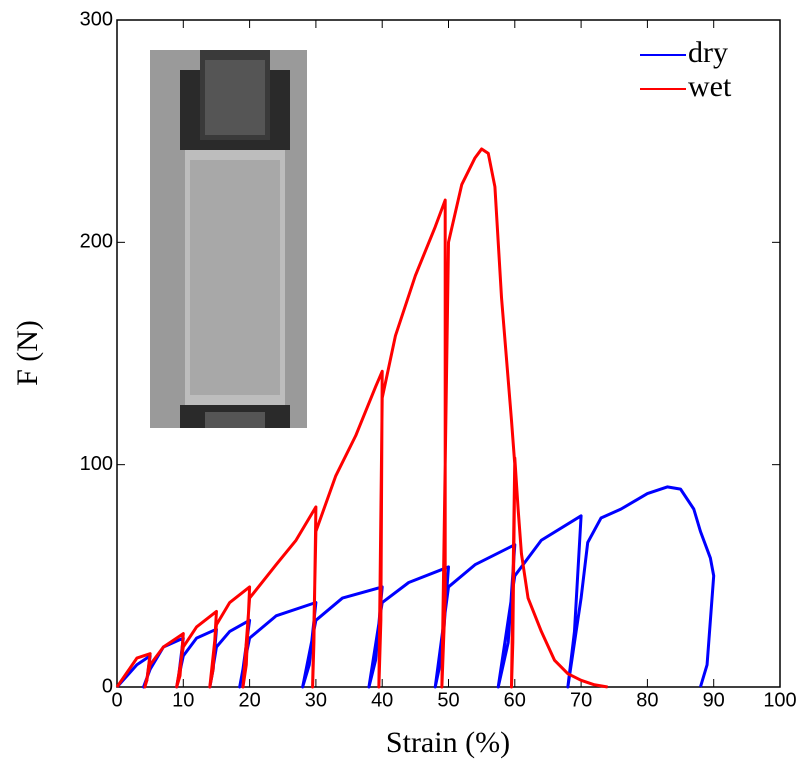 Image resolution: width=807 pixels, height=770 pixels. I want to click on legend-label: dry, so click(708, 52).